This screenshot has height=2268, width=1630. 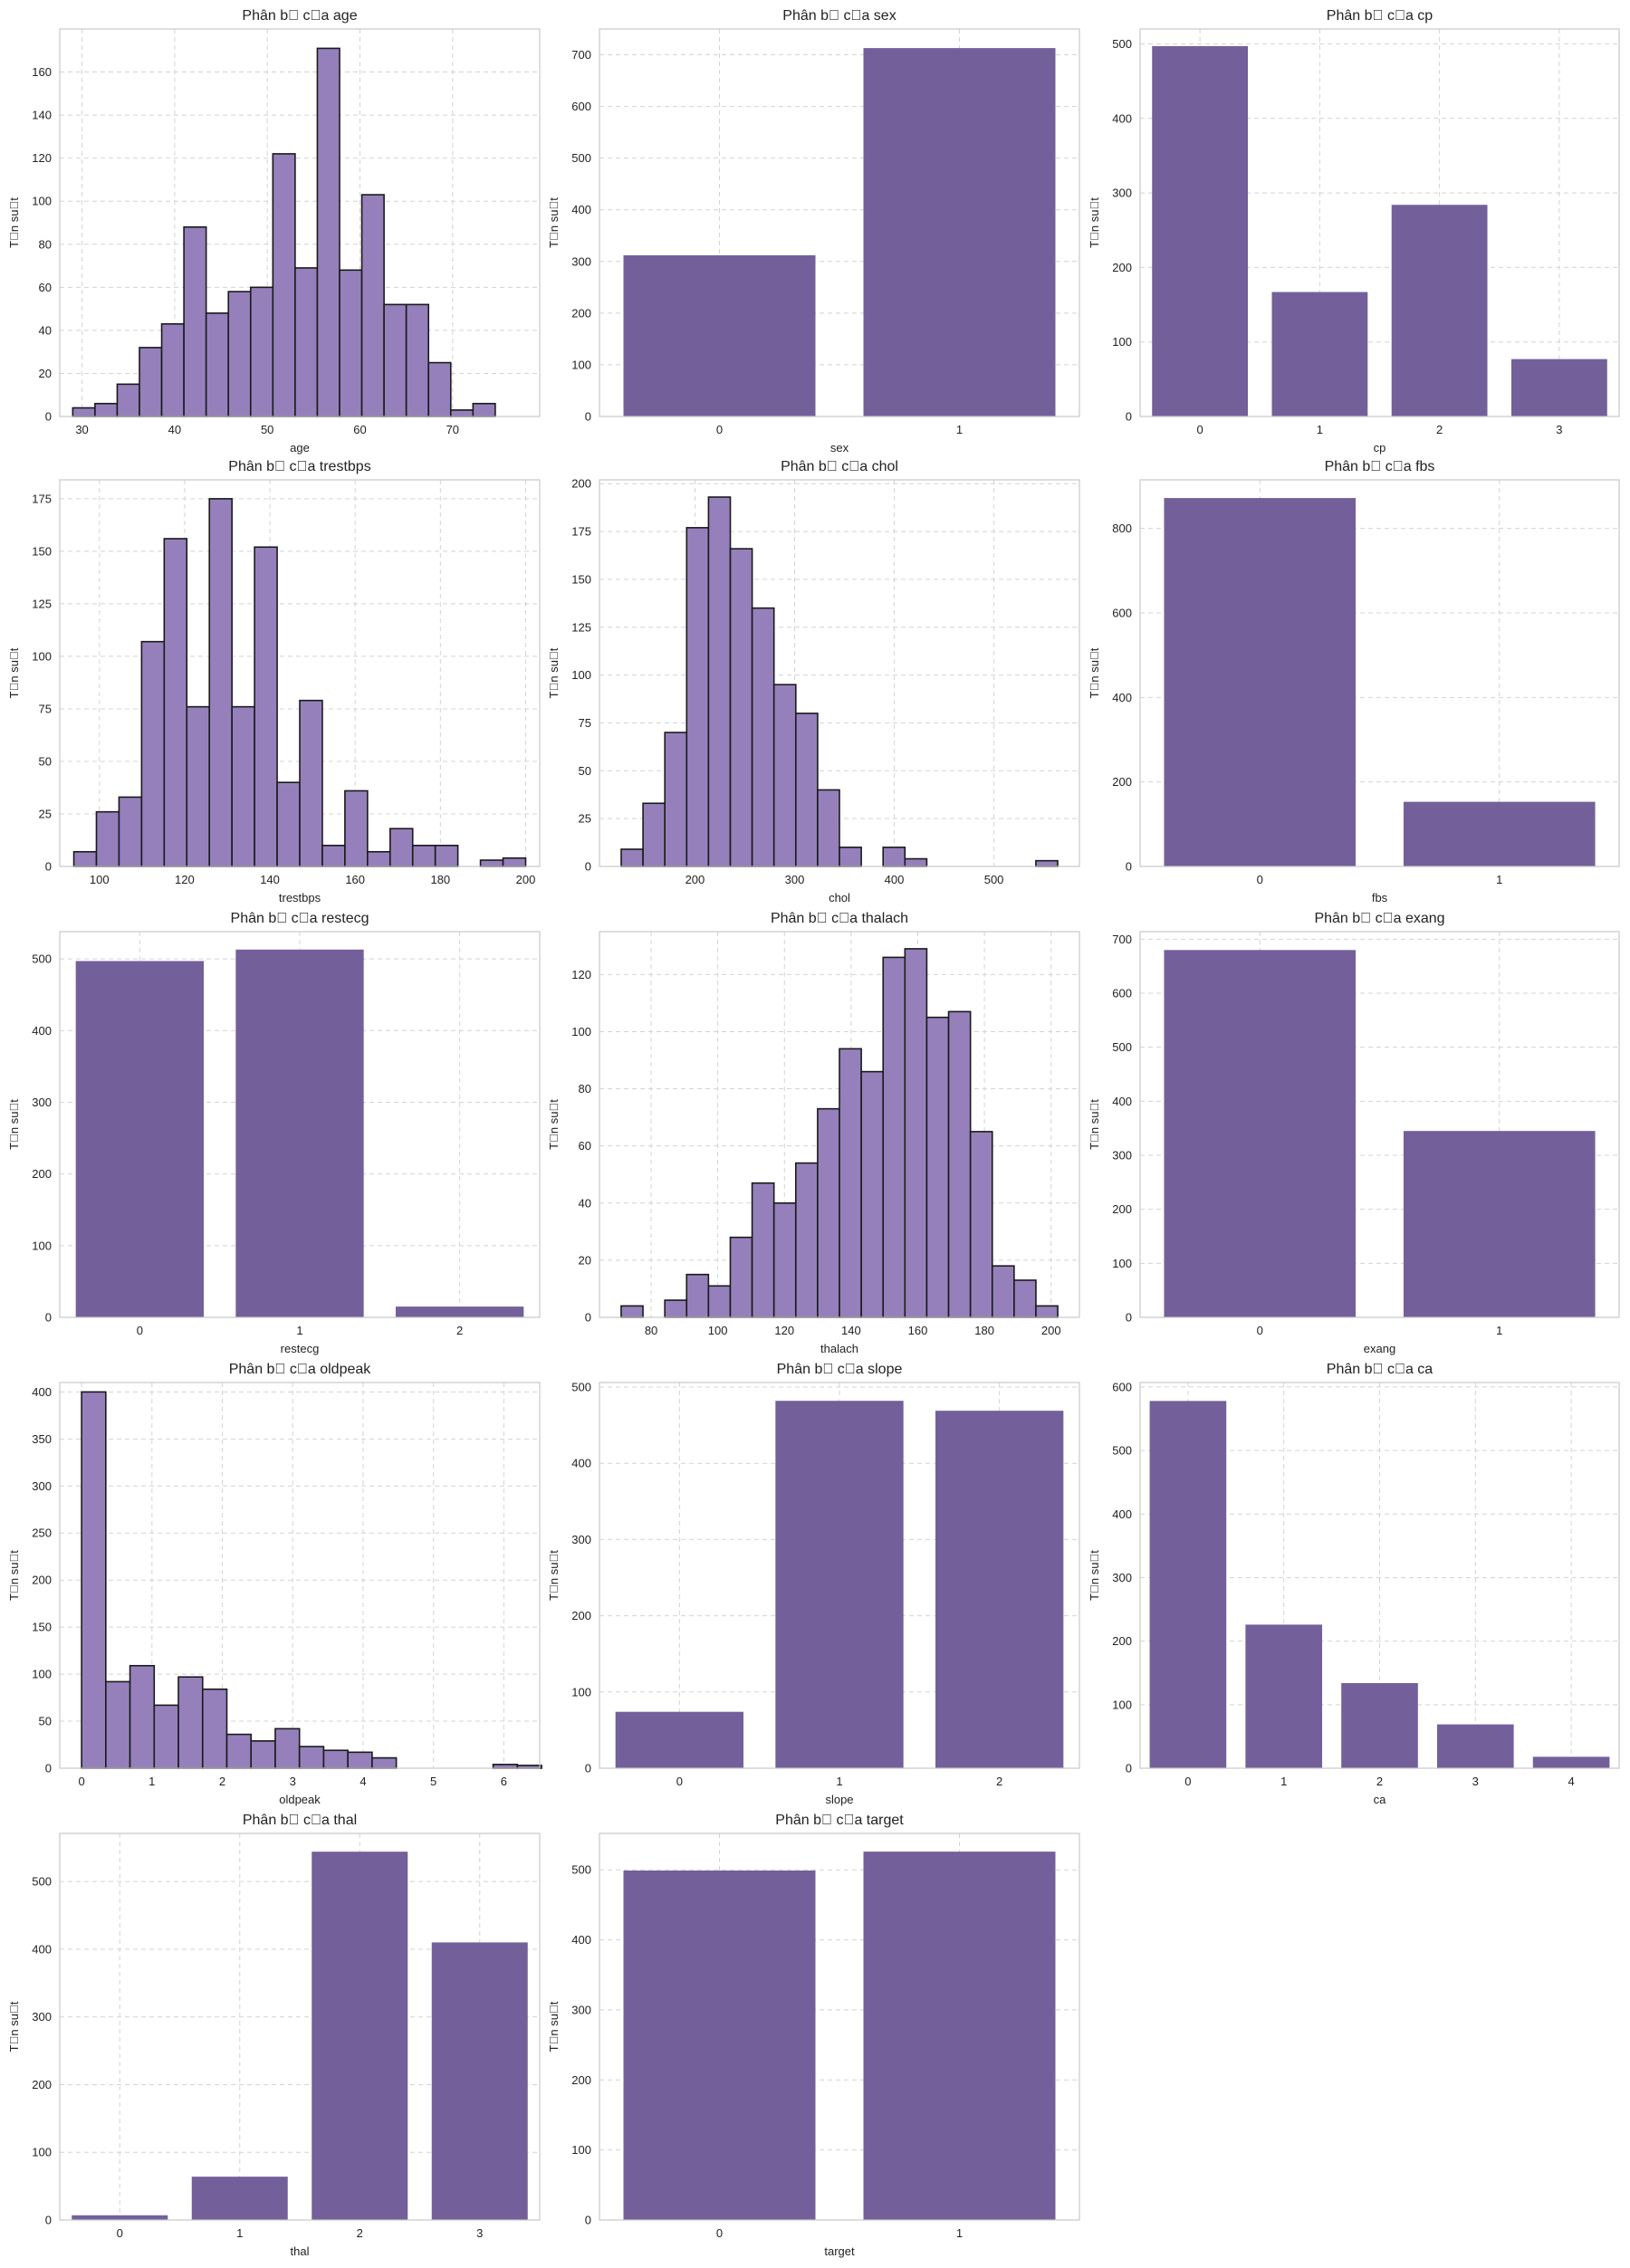 I want to click on xtick-label: 40, so click(x=175, y=429).